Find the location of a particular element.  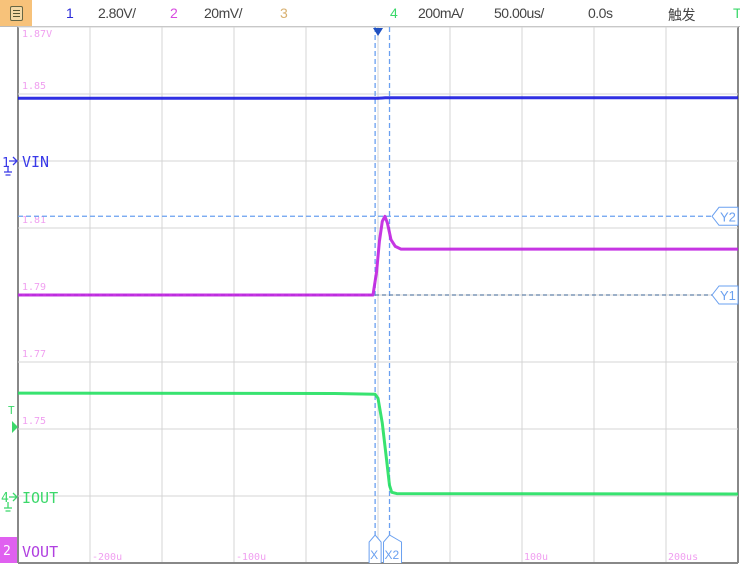

x-tick-labels: -200u -100u 100u 200us is located at coordinates (395, 557).